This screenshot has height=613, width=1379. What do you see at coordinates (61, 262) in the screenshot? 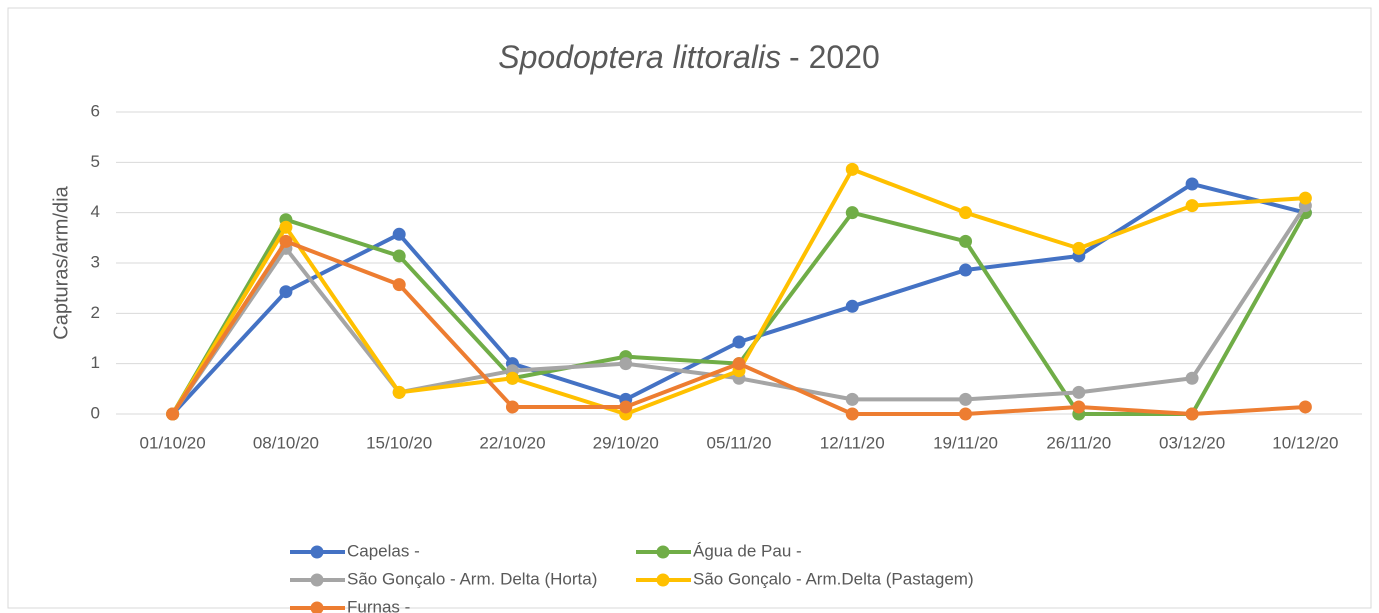
I see `y-axis-label: Capturas/arm/dia` at bounding box center [61, 262].